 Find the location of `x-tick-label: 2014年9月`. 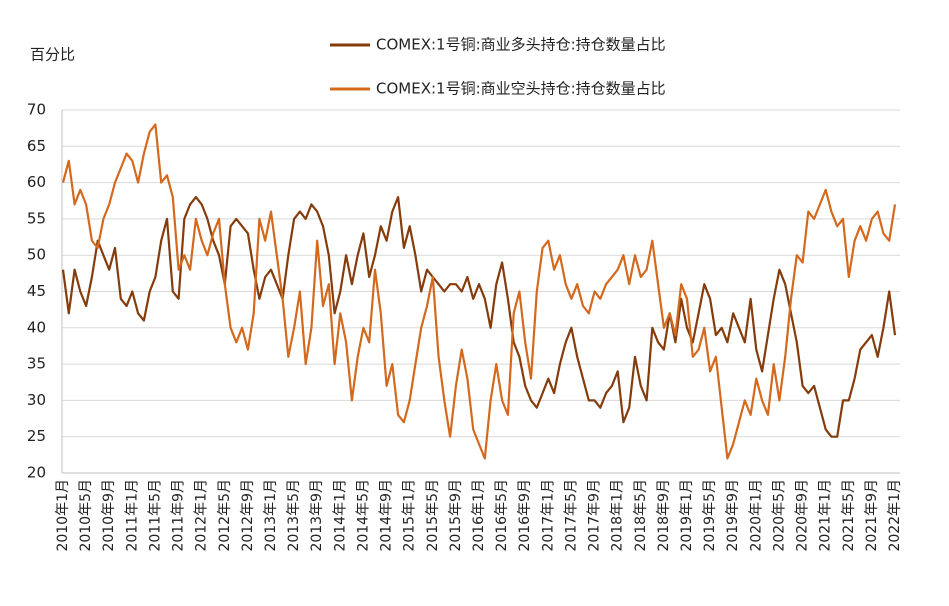

x-tick-label: 2014年9月 is located at coordinates (387, 515).